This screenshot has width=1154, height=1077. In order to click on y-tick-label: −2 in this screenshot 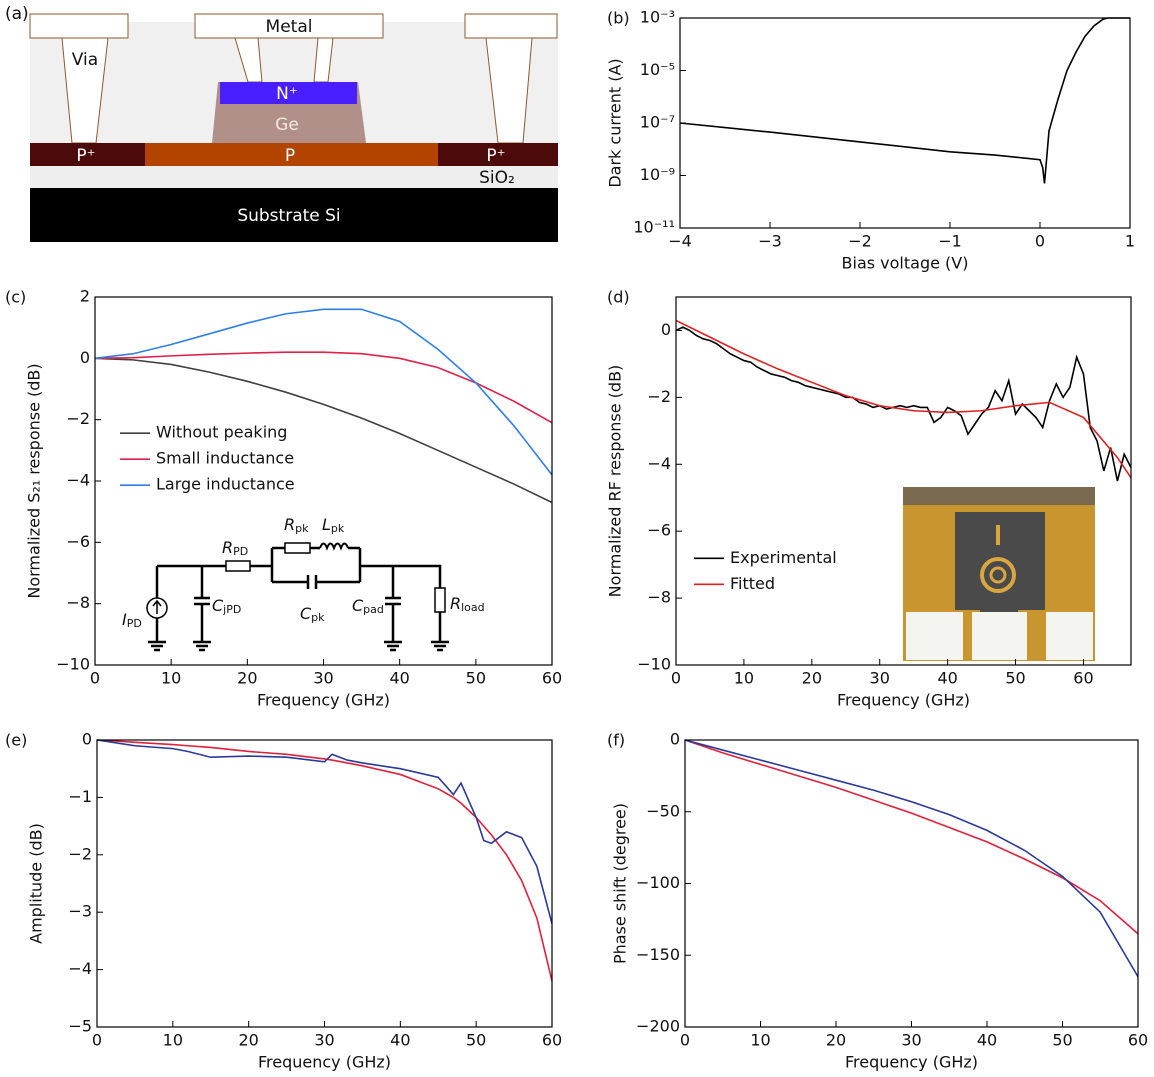, I will do `click(80, 853)`.